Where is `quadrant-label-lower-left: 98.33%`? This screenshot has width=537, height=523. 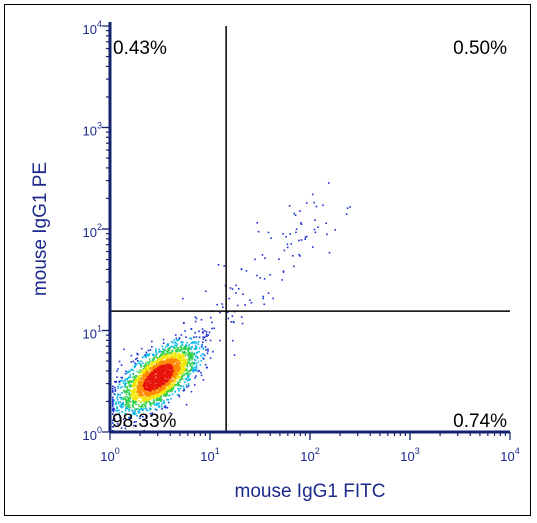
quadrant-label-lower-left: 98.33% is located at coordinates (144, 421).